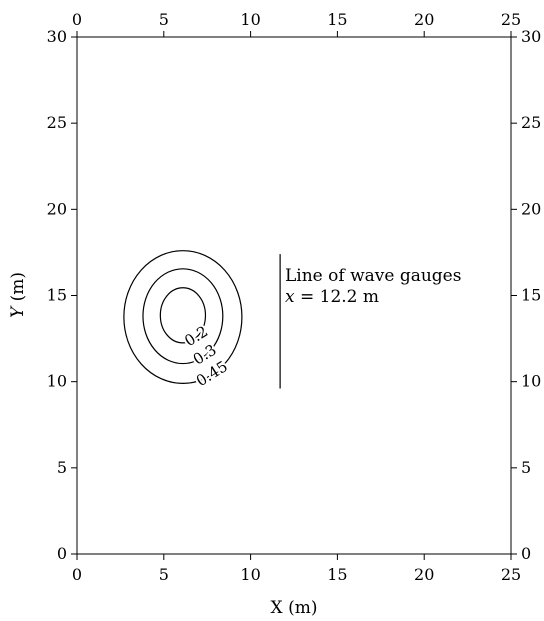  I want to click on x-tick-label-top: 15, so click(337, 19).